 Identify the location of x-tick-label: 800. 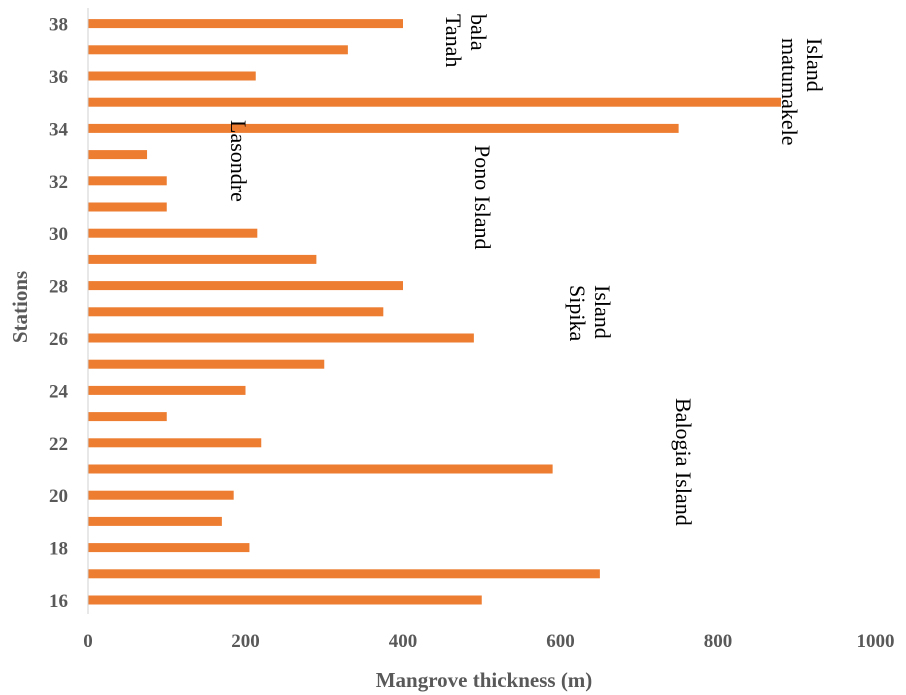
(718, 641).